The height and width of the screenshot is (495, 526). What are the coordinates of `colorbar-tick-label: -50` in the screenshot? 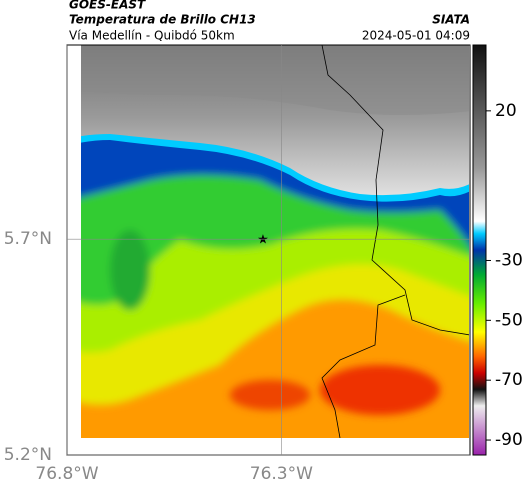 It's located at (509, 320).